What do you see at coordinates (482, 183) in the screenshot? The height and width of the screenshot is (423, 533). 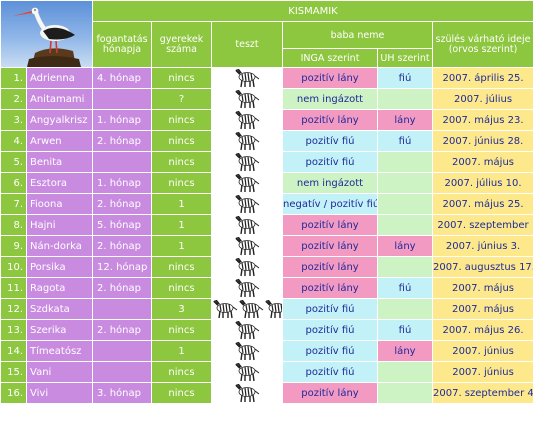 I see `row-due-date: 2007. július 10.` at bounding box center [482, 183].